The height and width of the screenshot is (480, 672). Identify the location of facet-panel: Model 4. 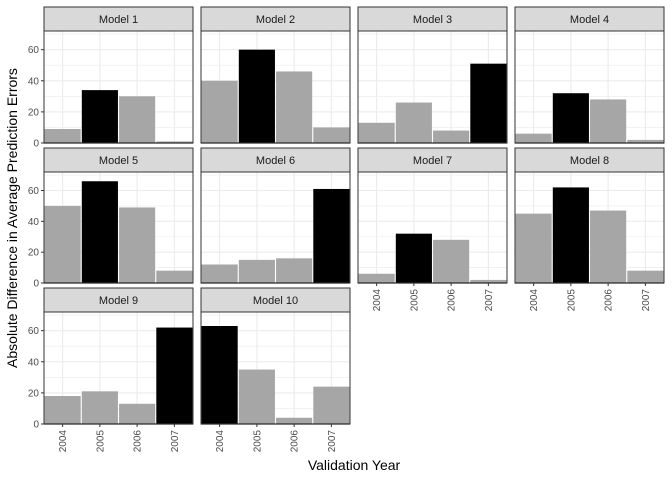
(589, 75).